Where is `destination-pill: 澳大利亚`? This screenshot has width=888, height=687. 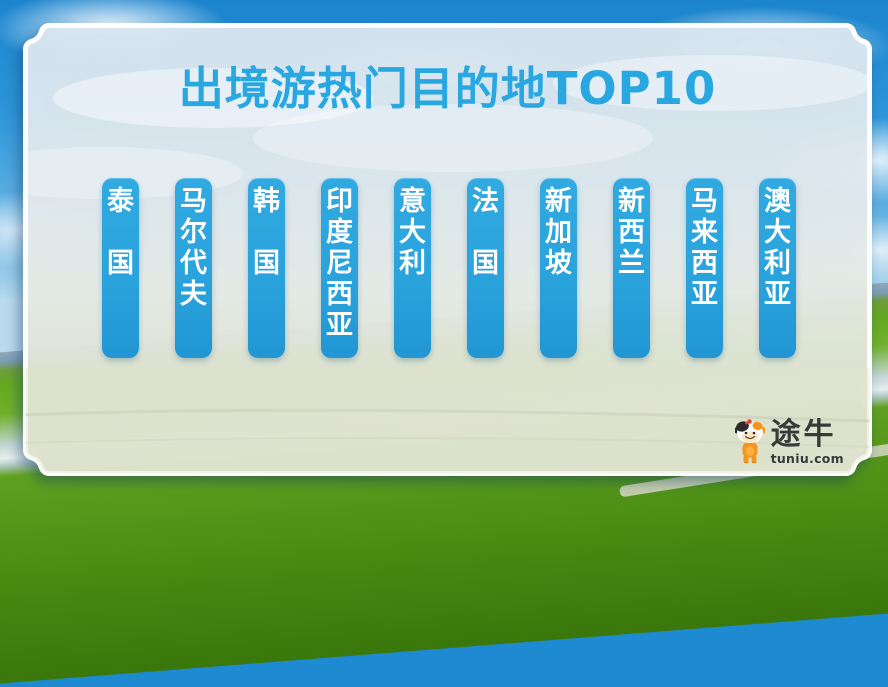
destination-pill: 澳大利亚 is located at coordinates (777, 268).